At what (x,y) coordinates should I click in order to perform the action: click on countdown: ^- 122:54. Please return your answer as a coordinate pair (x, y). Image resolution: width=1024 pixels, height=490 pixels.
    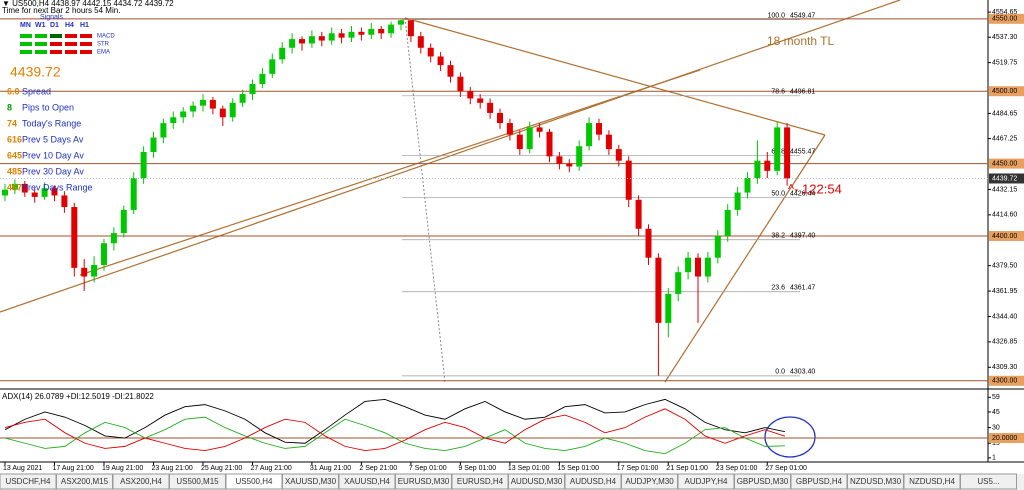
    Looking at the image, I should click on (815, 188).